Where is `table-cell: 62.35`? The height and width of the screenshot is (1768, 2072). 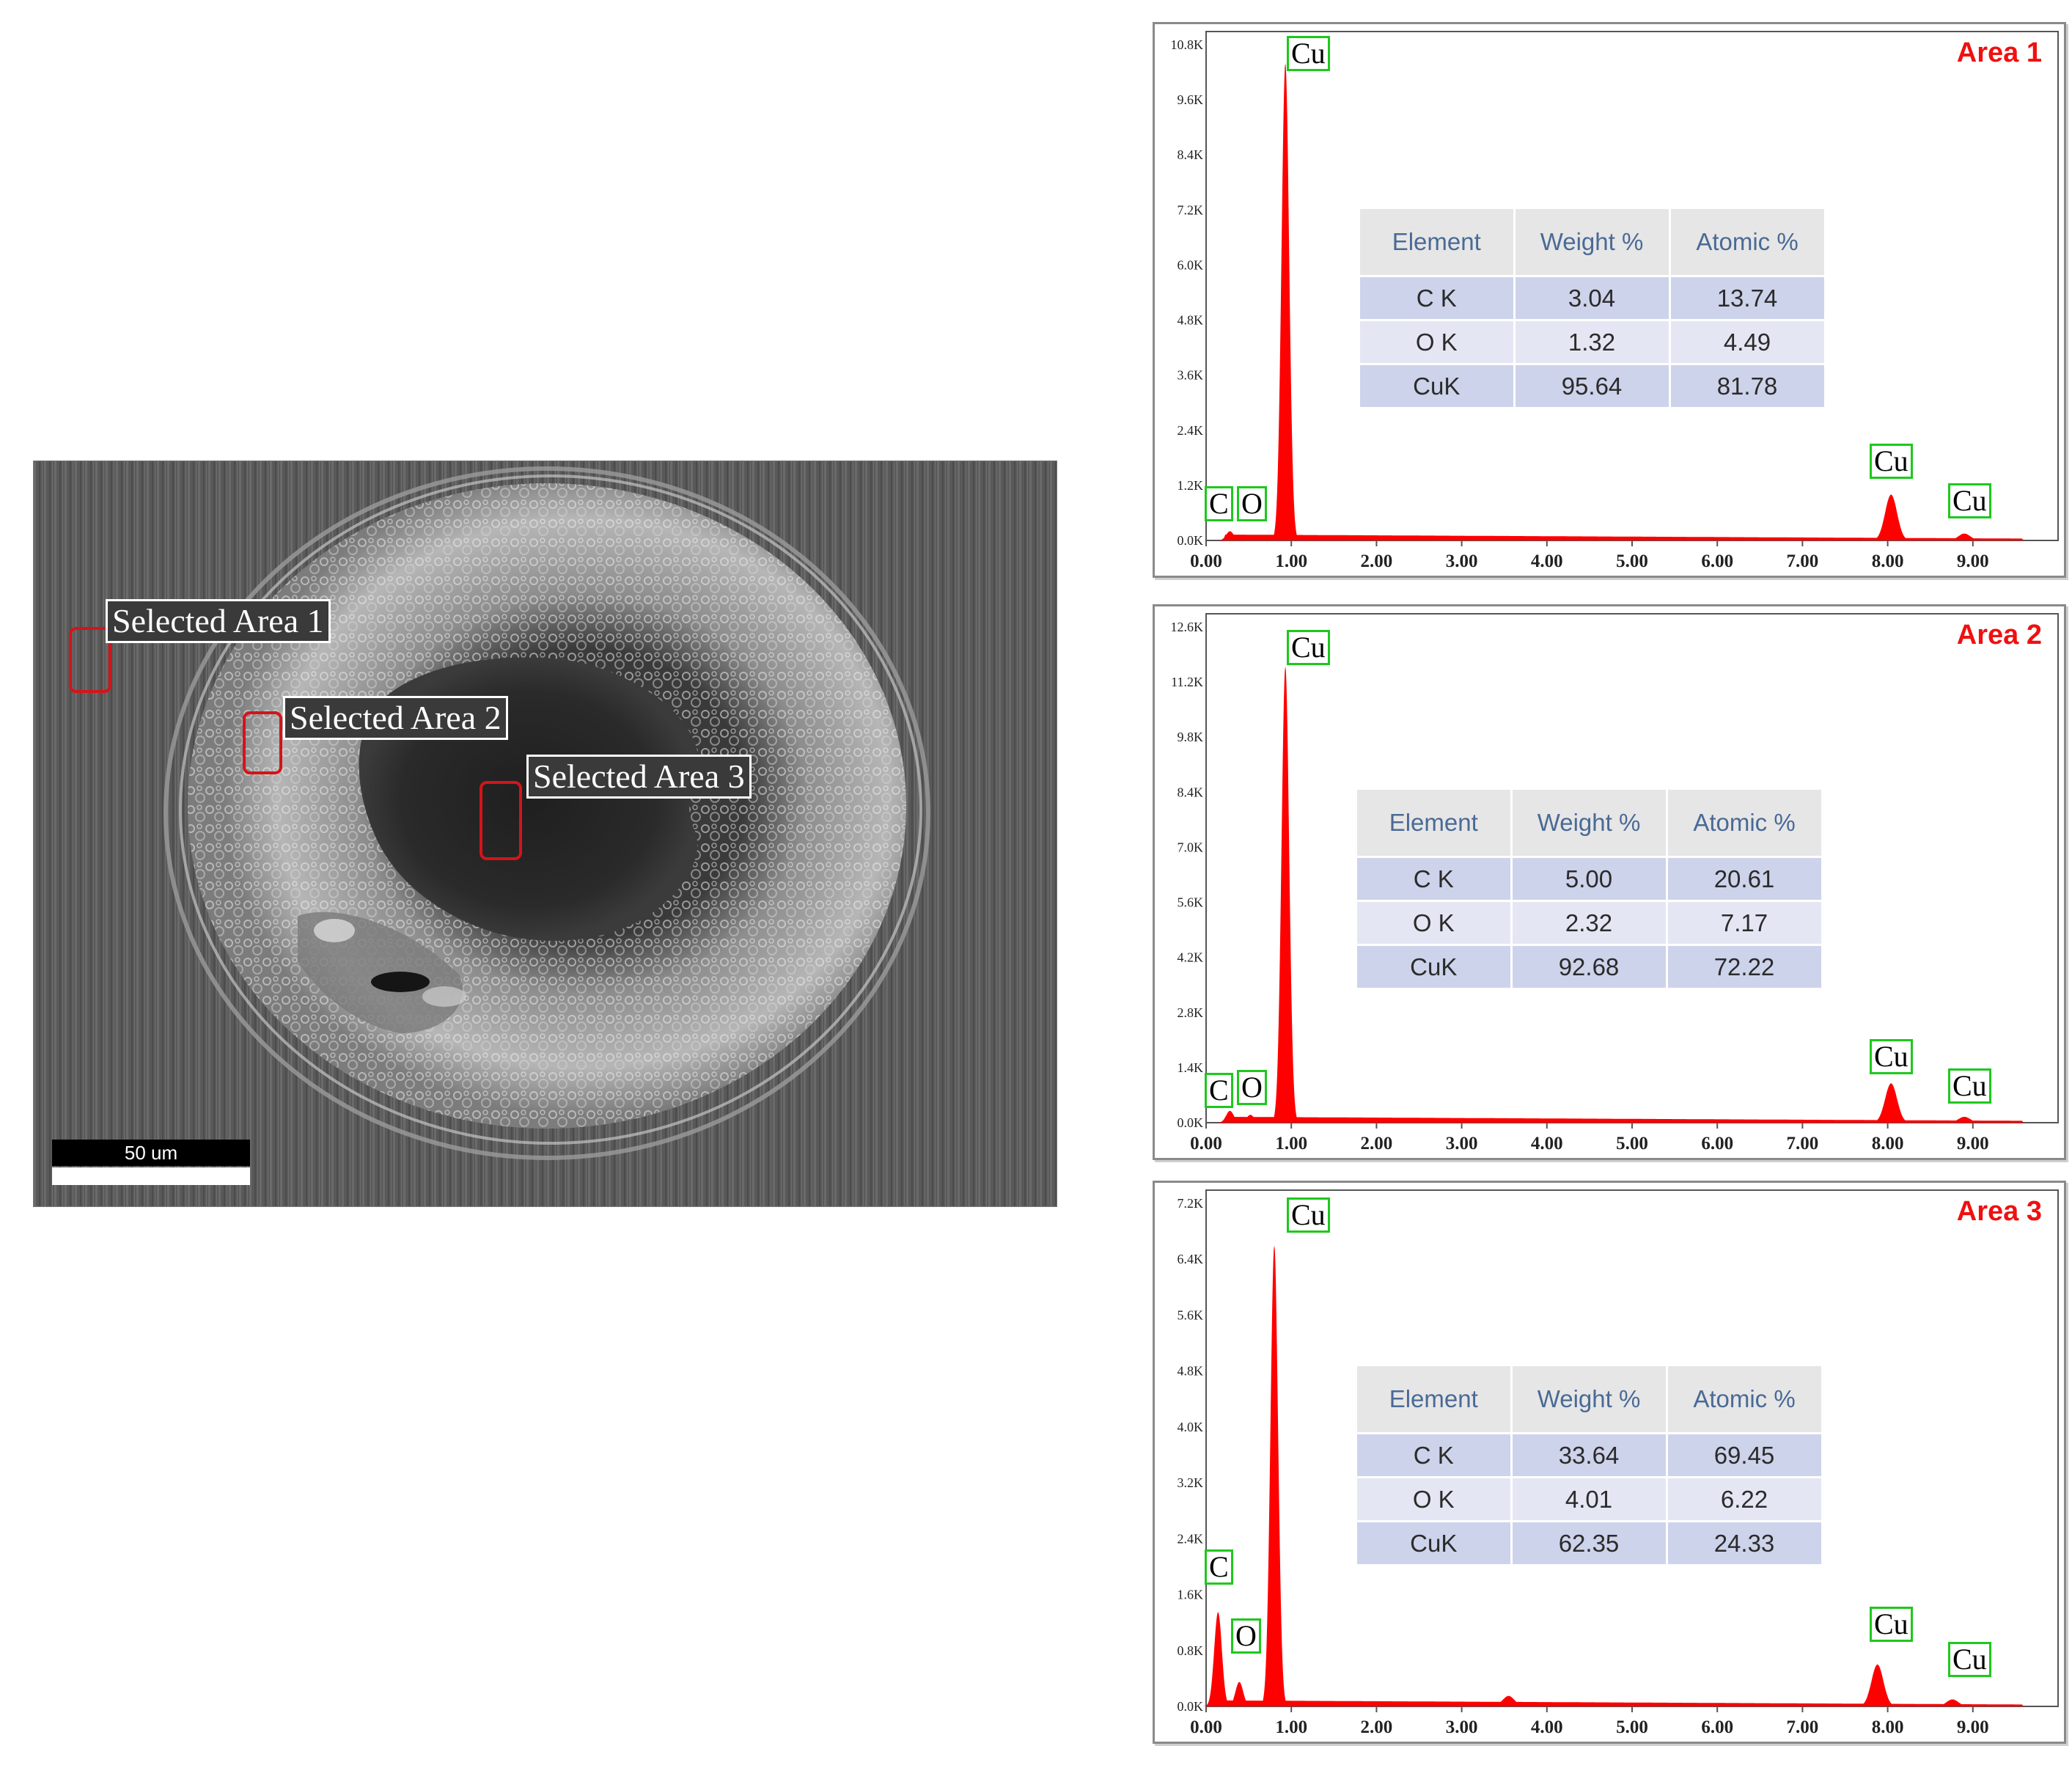 table-cell: 62.35 is located at coordinates (1590, 1542).